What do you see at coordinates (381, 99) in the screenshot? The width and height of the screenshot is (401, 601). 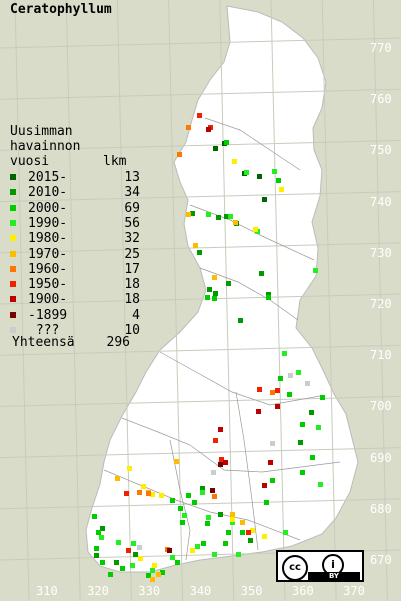 I see `y-tick-label: 760` at bounding box center [381, 99].